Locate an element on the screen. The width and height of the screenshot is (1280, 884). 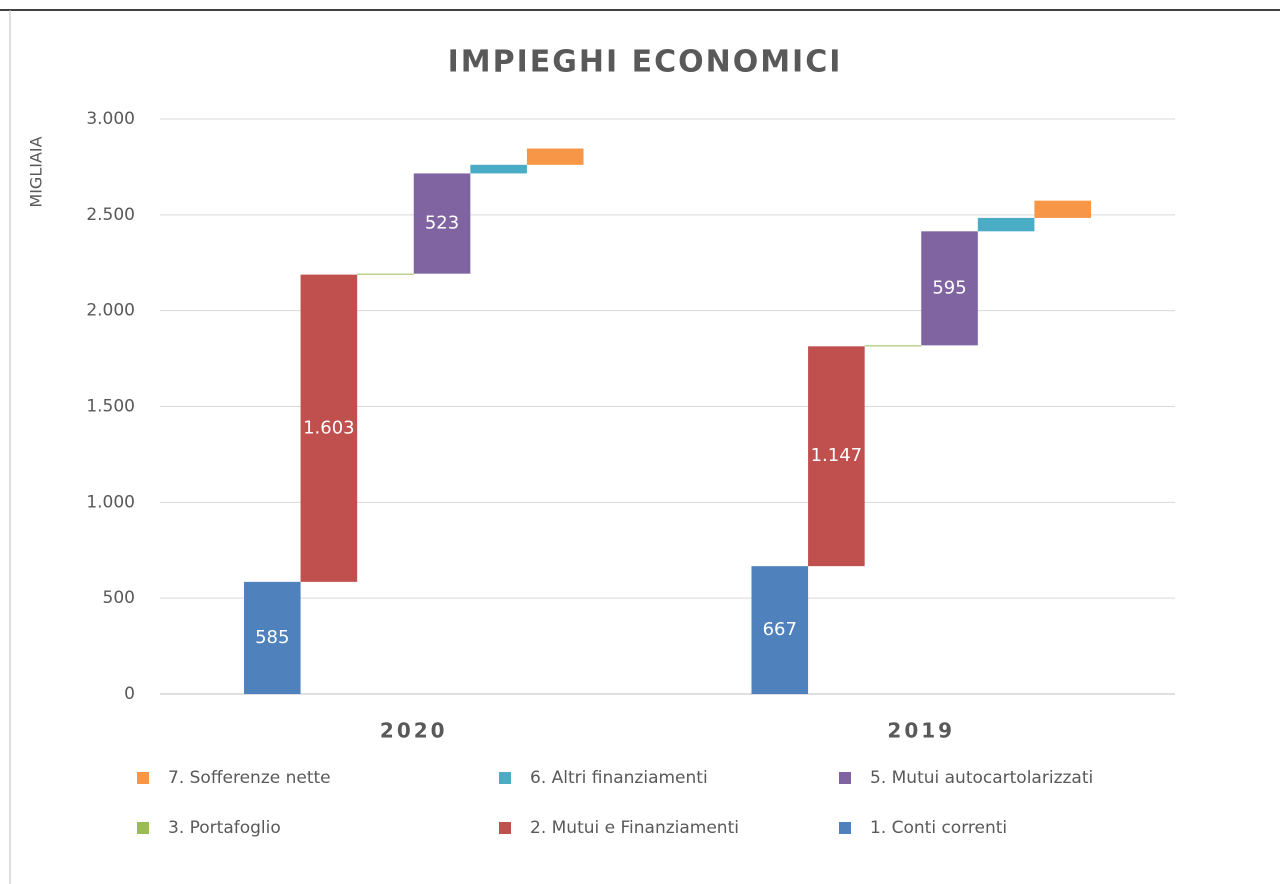
y-tick-label: 500 is located at coordinates (119, 598).